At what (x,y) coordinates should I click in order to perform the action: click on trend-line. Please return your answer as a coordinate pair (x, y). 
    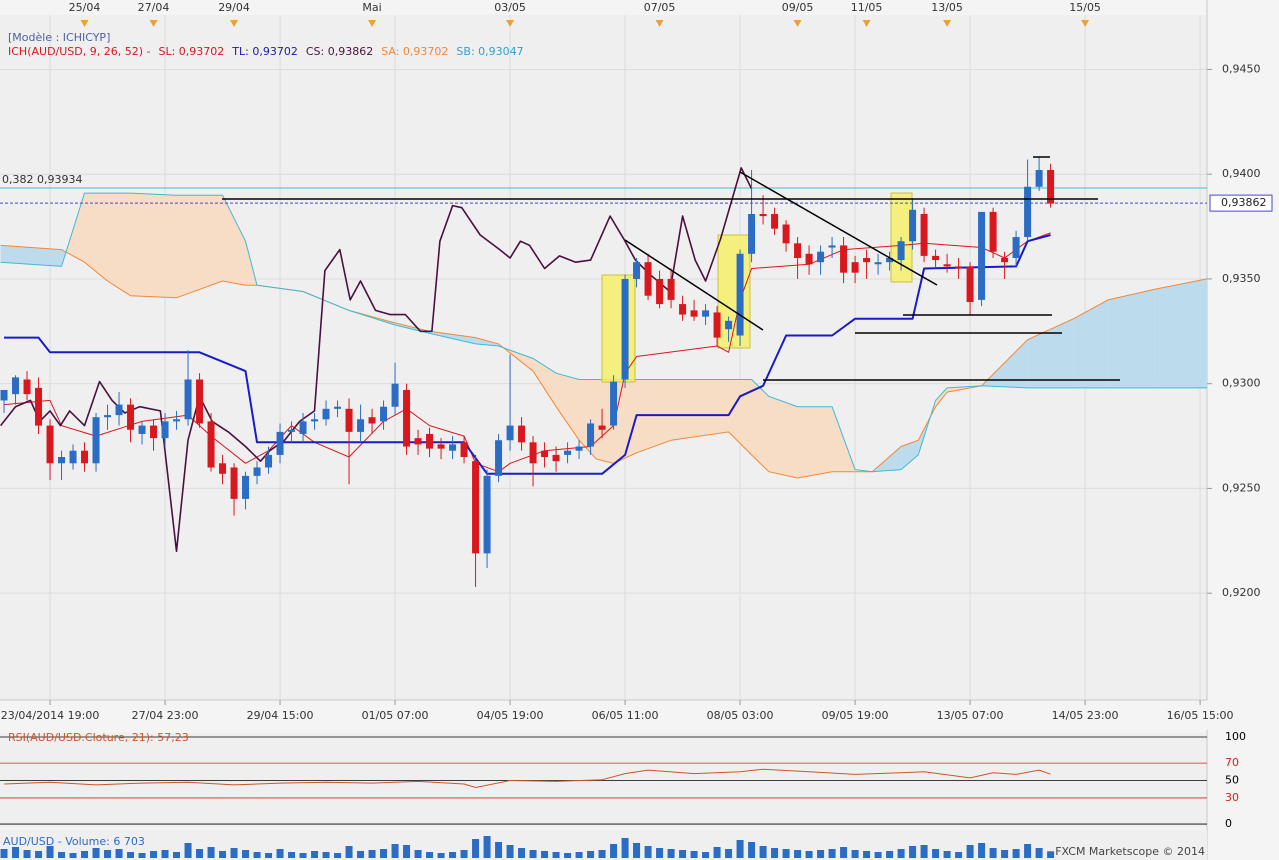
    Looking at the image, I should click on (694, 285).